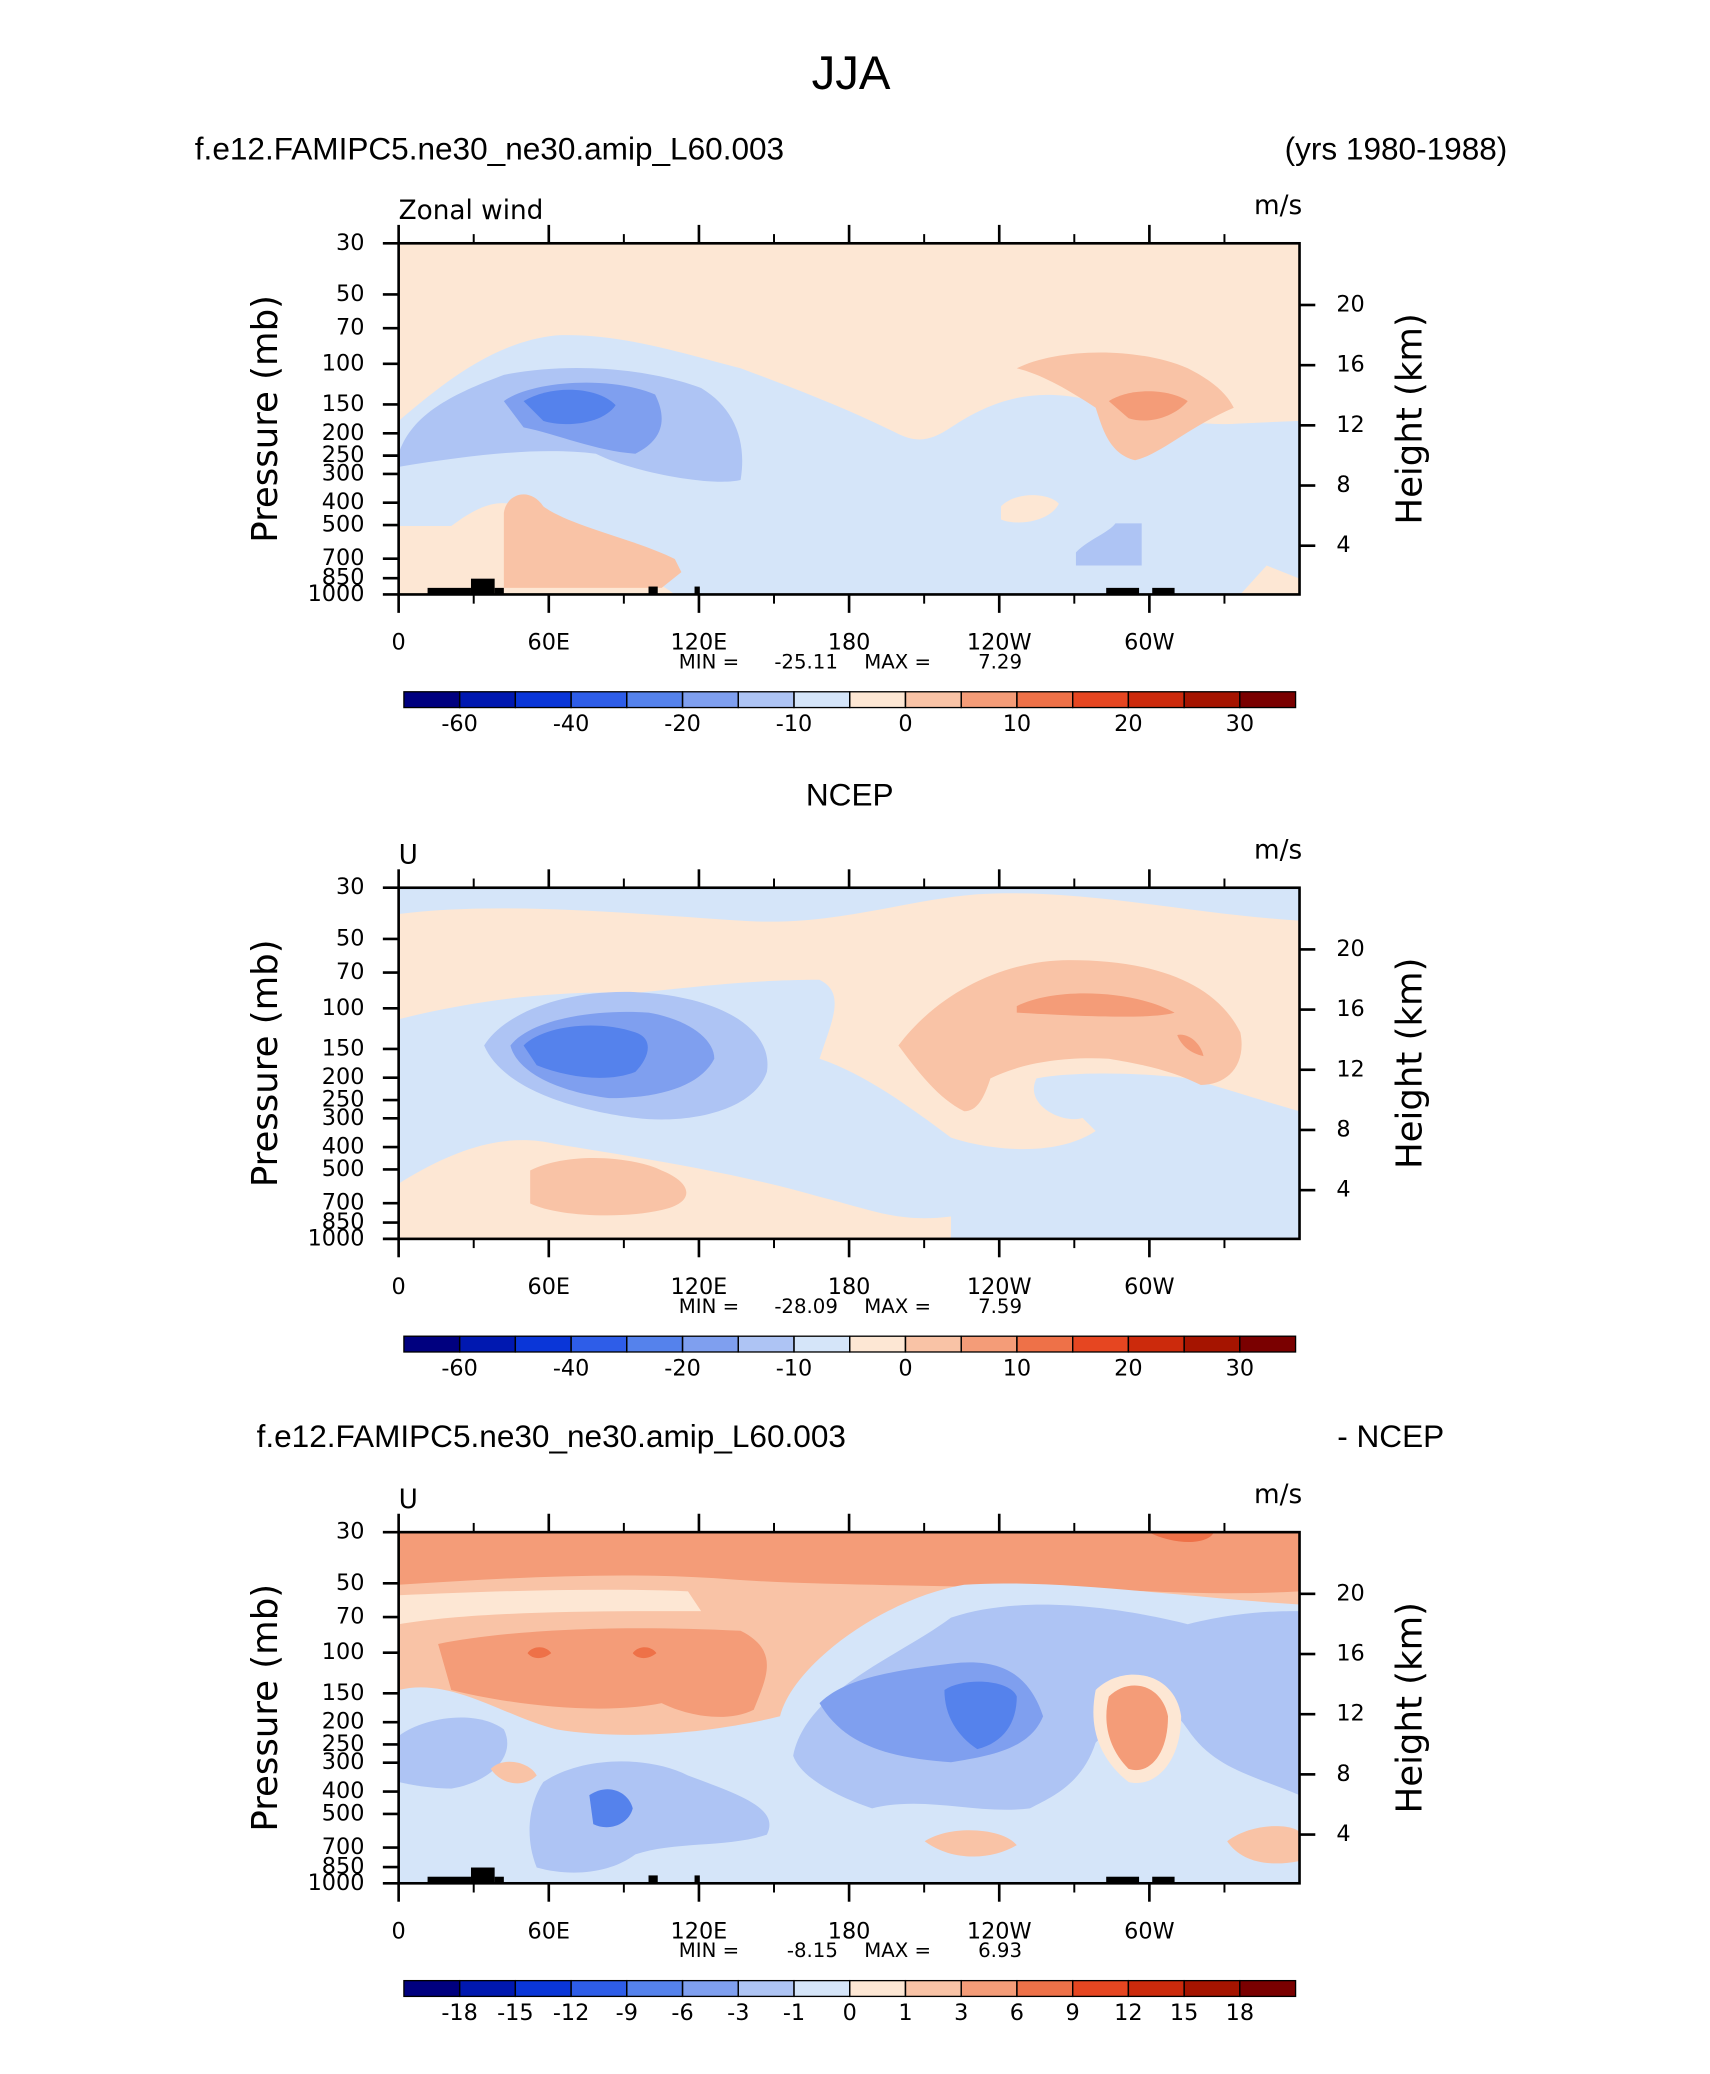 This screenshot has height=2074, width=1710. What do you see at coordinates (1240, 2013) in the screenshot?
I see `colorbar-label: 18` at bounding box center [1240, 2013].